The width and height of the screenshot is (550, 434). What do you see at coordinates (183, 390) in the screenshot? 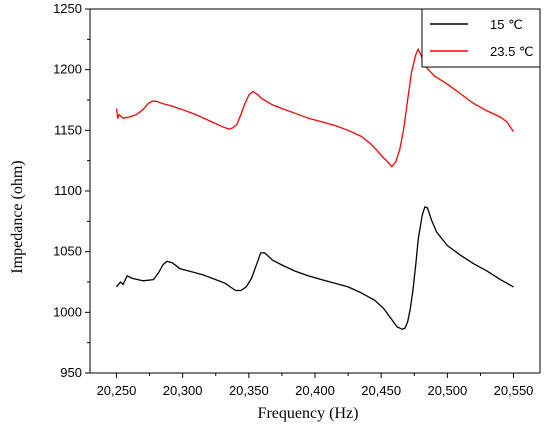
I see `x-tick-label: 20,300` at bounding box center [183, 390].